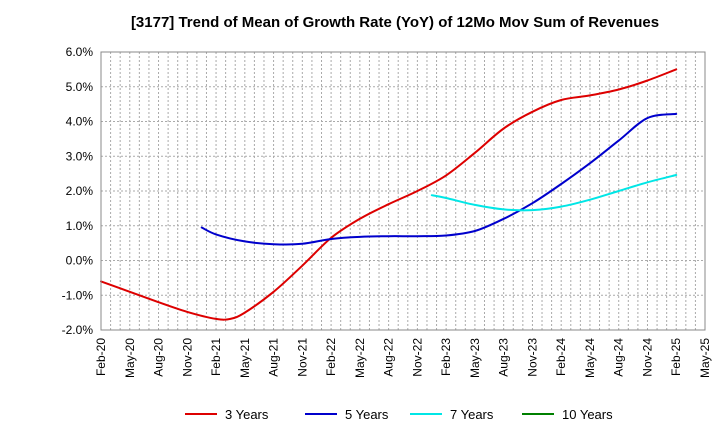  I want to click on x-tick-label: May-21, so click(245, 358).